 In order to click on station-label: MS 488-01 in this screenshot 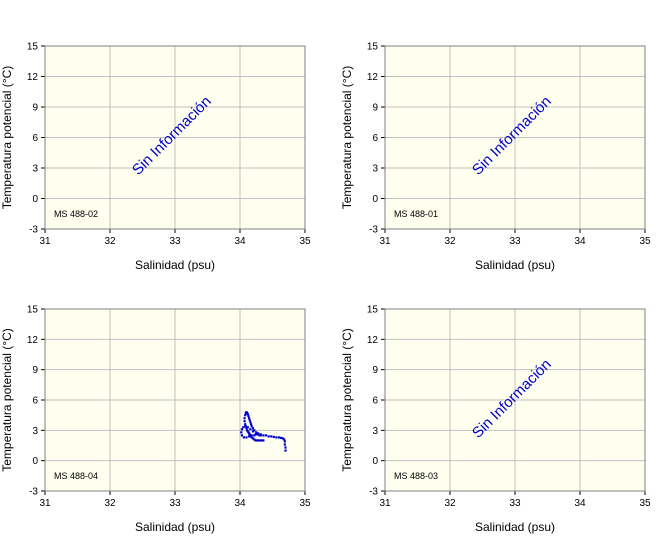, I will do `click(416, 214)`.